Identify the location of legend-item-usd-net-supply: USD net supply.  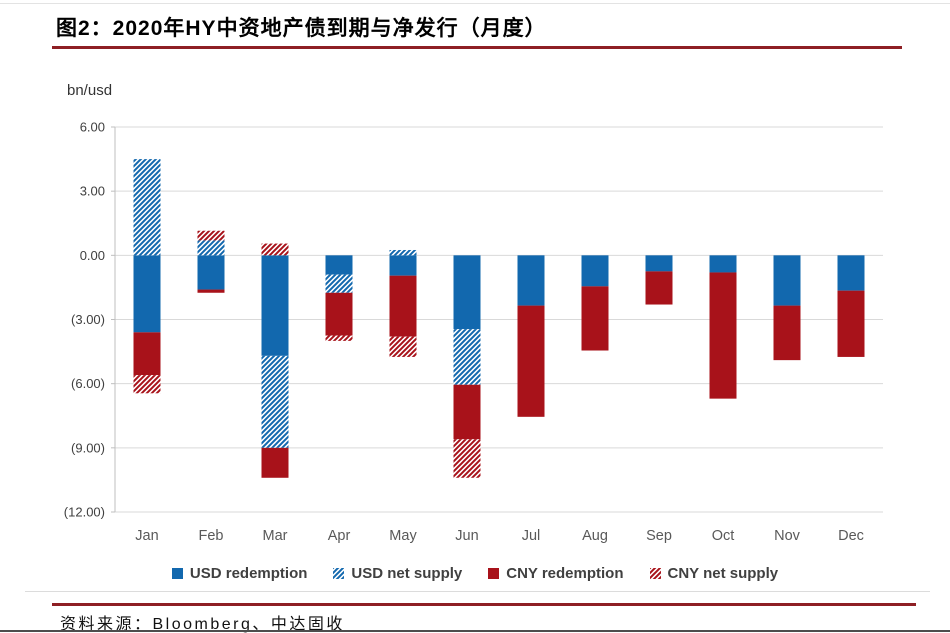
(397, 573).